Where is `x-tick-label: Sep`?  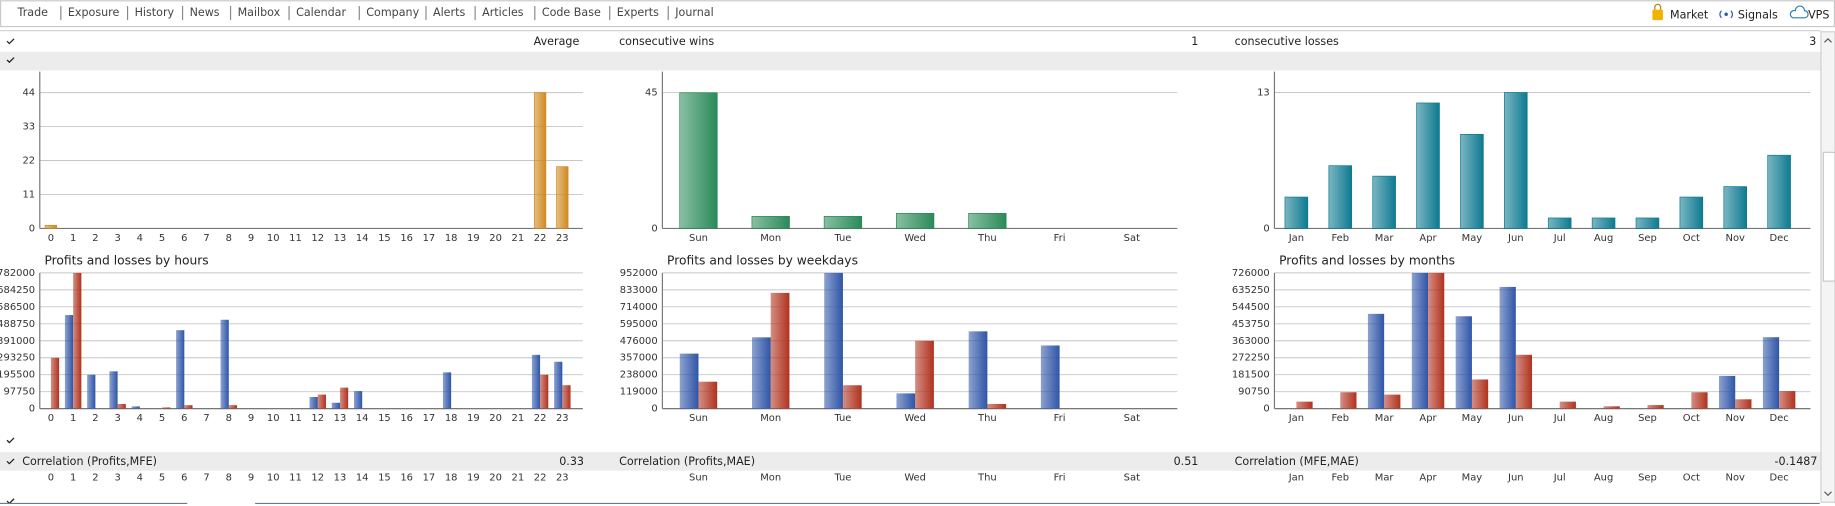
x-tick-label: Sep is located at coordinates (1647, 238).